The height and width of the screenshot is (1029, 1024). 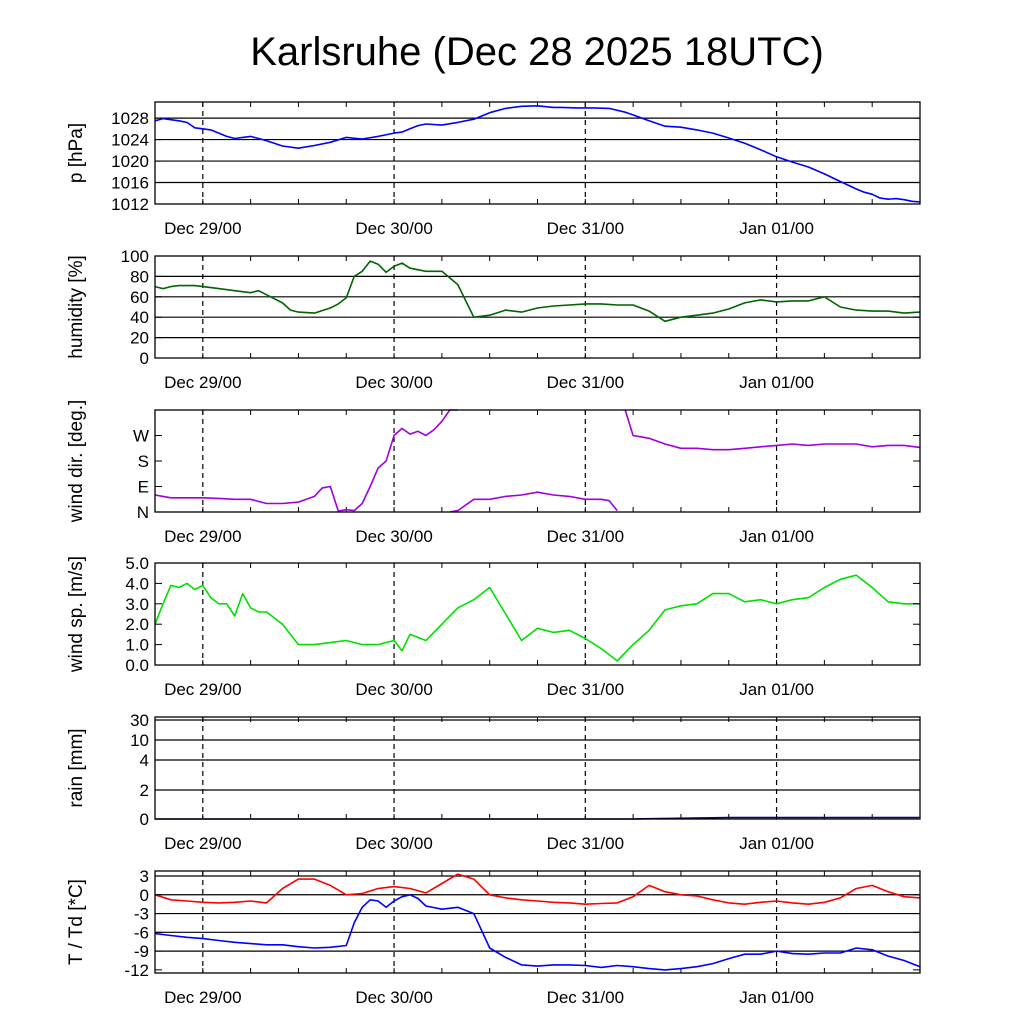 What do you see at coordinates (137, 604) in the screenshot?
I see `y-tick-label: 3.0` at bounding box center [137, 604].